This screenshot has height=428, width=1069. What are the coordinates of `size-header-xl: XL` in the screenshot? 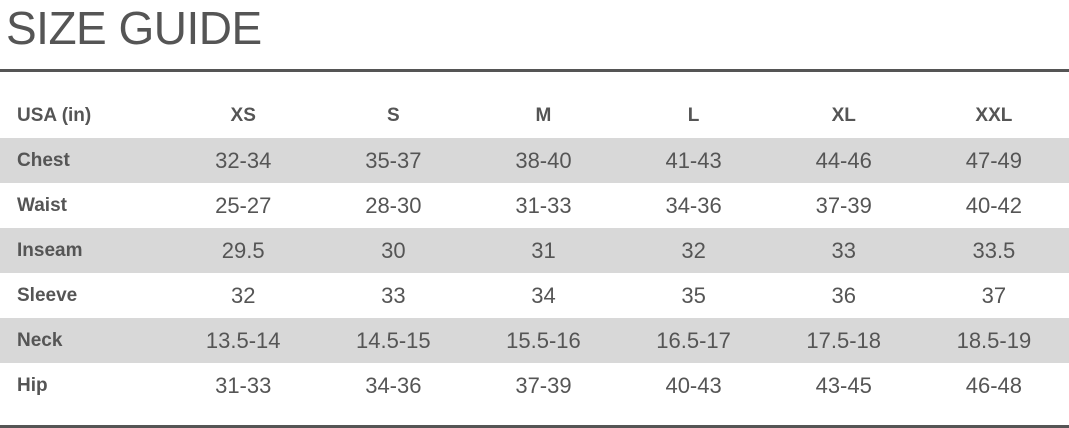 It's located at (843, 115).